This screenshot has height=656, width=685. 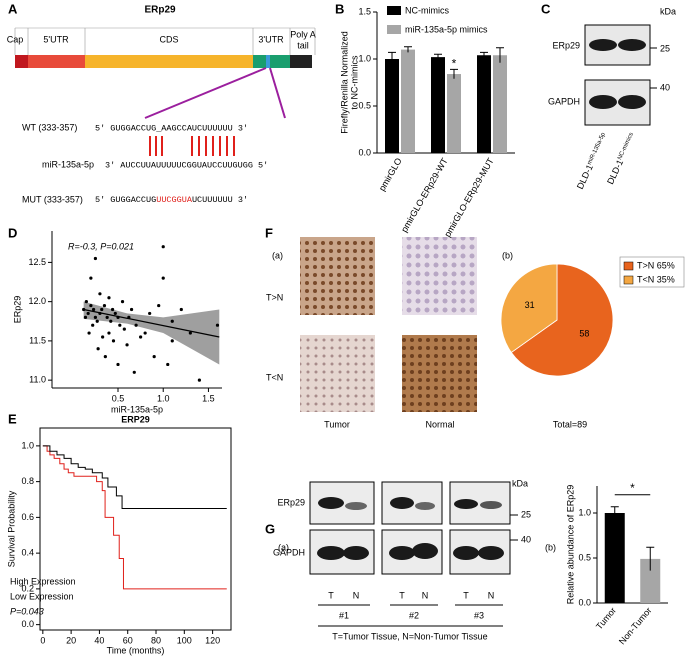 I want to click on fit-line, so click(x=151, y=323).